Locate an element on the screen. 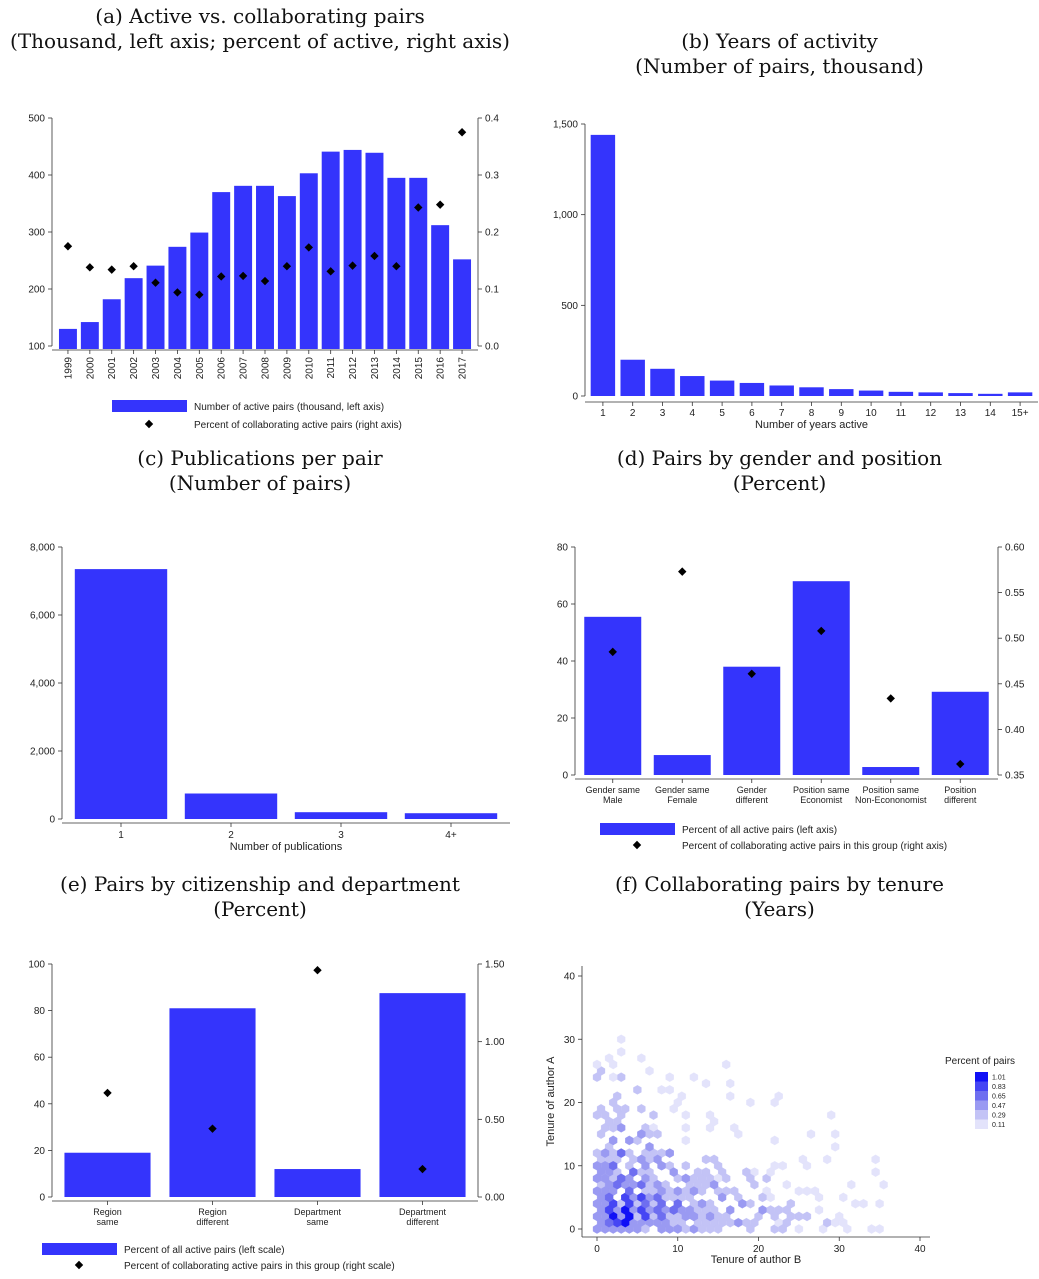 Image resolution: width=1039 pixels, height=1279 pixels. x-tick-label: 10 is located at coordinates (872, 413).